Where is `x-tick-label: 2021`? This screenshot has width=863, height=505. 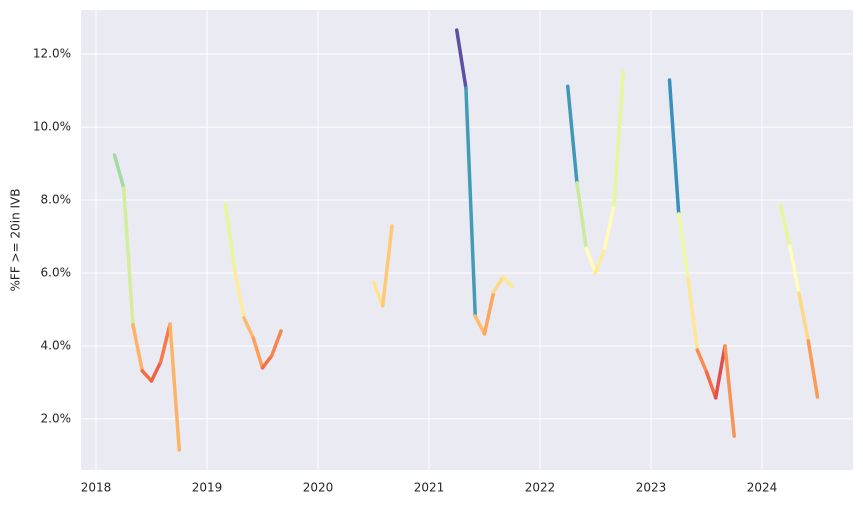
x-tick-label: 2021 is located at coordinates (429, 488).